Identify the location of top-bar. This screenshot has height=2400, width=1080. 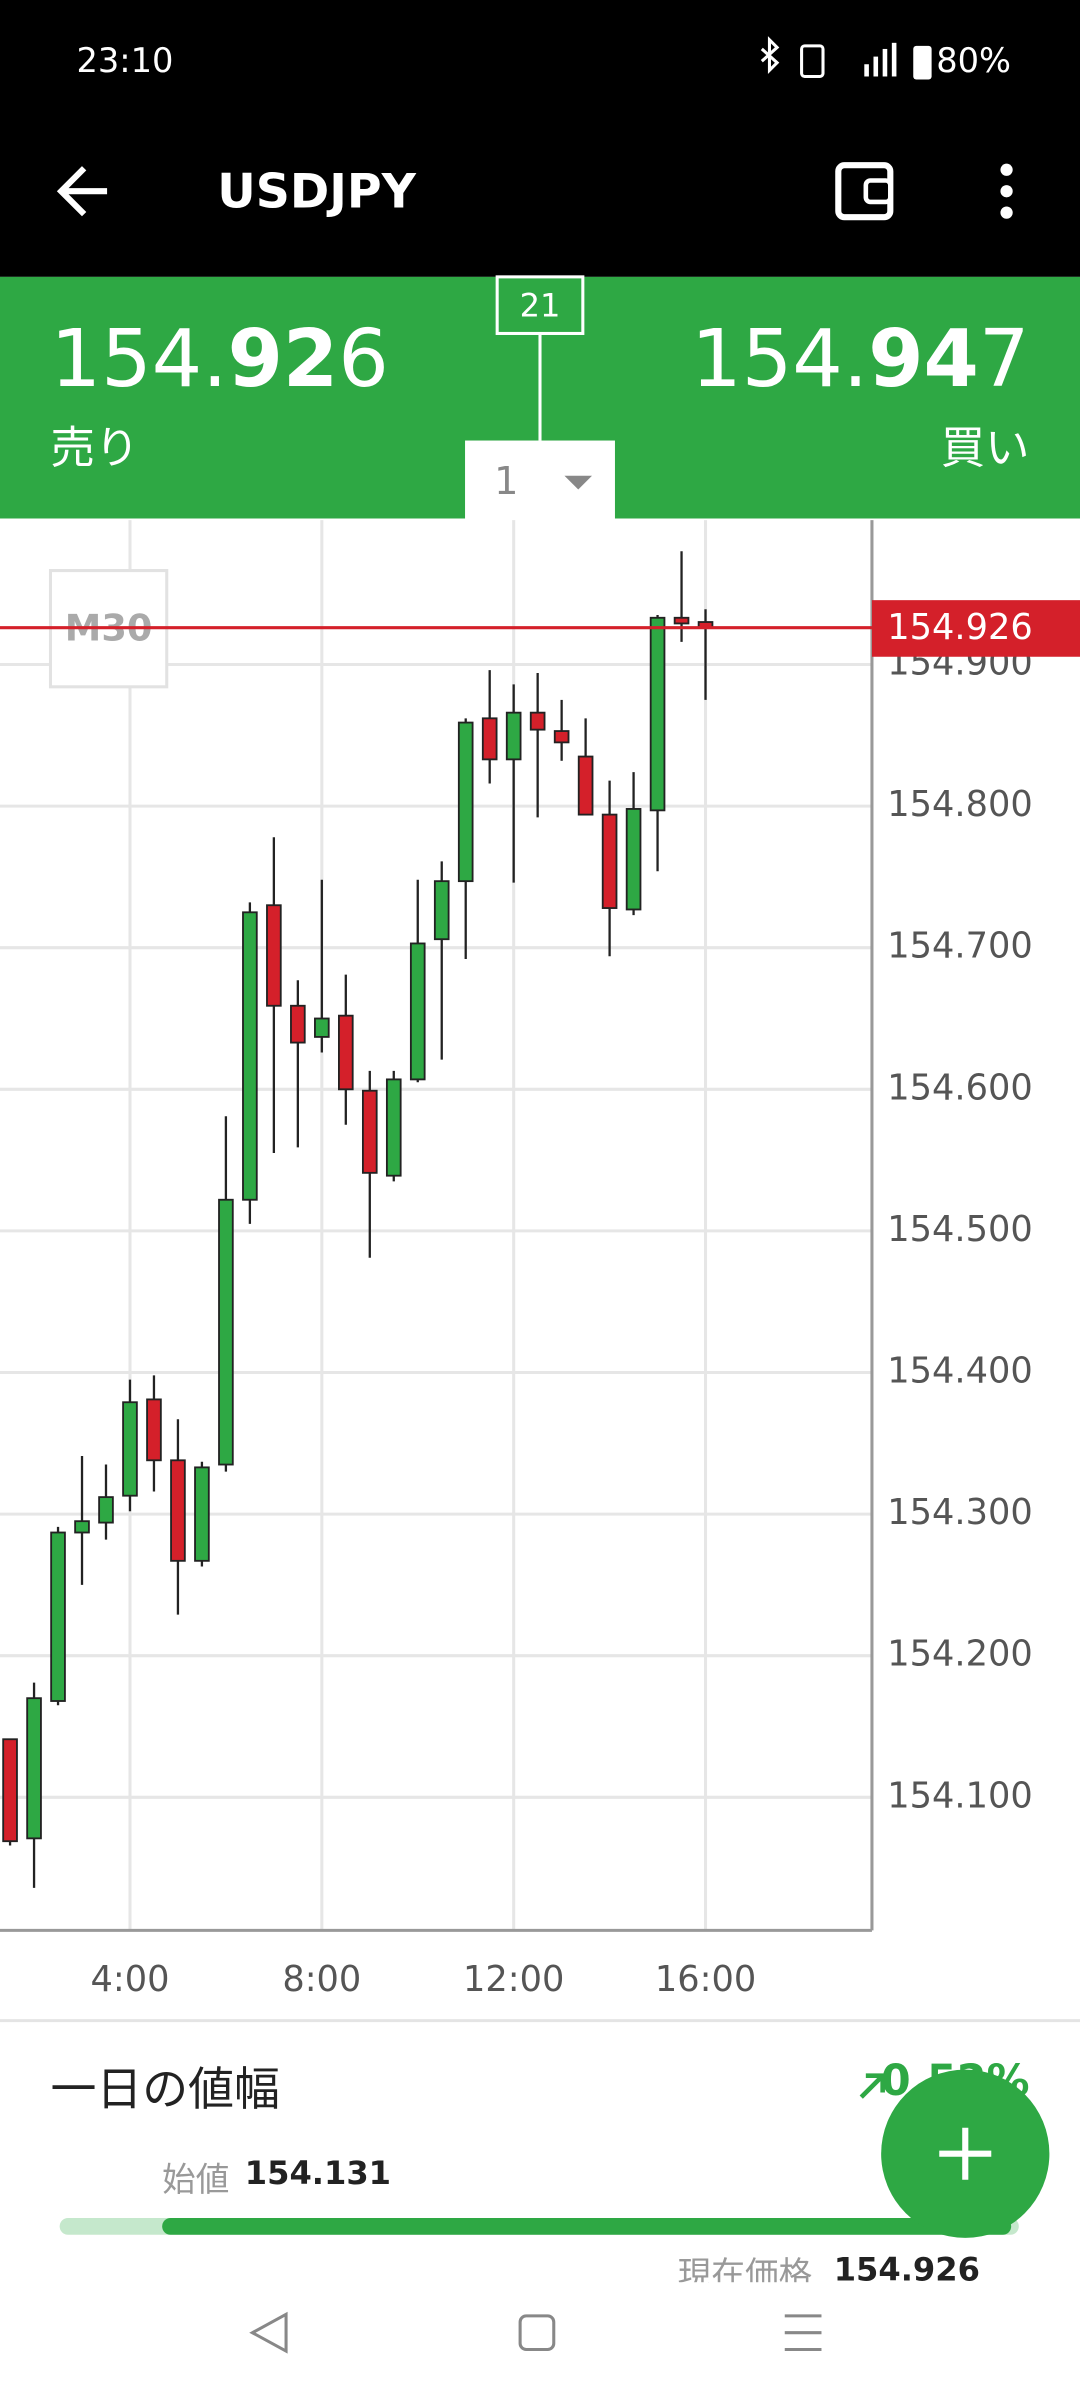
(540, 138).